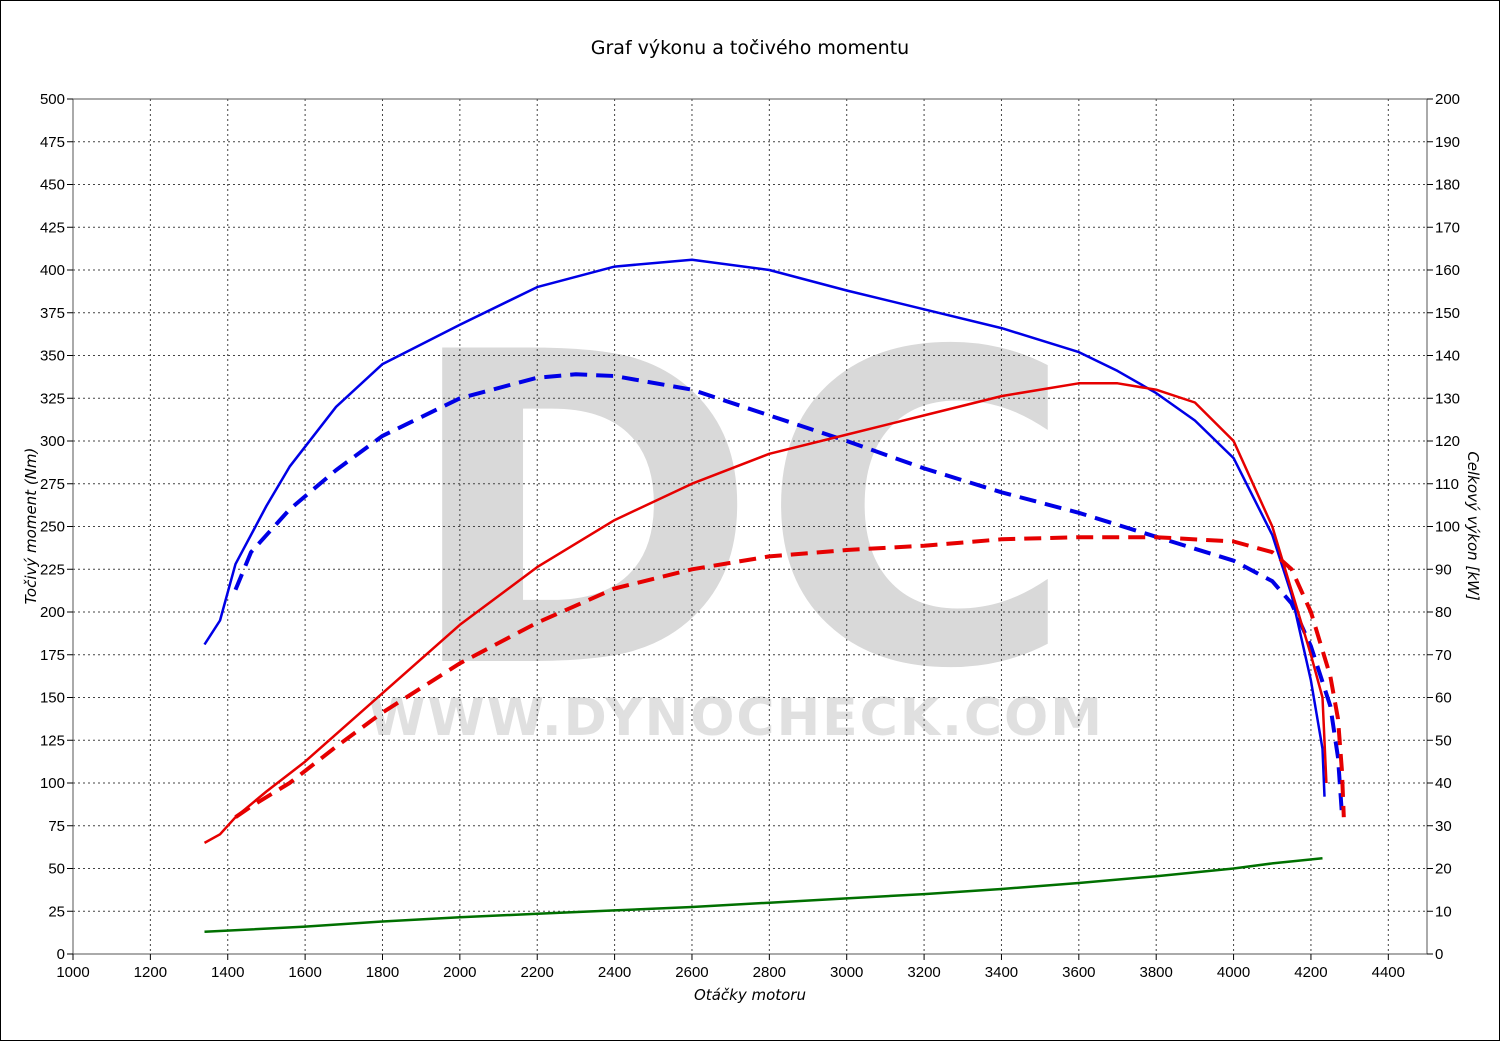  Describe the element at coordinates (769, 972) in the screenshot. I see `x-tick-label: 2800` at that location.